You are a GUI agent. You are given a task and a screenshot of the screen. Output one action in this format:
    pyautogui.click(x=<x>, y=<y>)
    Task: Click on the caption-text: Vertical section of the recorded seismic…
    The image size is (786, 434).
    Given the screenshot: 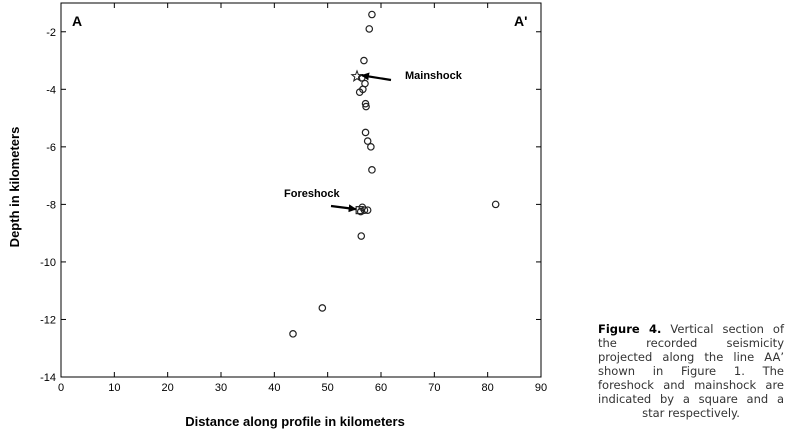 What is the action you would take?
    pyautogui.click(x=691, y=371)
    